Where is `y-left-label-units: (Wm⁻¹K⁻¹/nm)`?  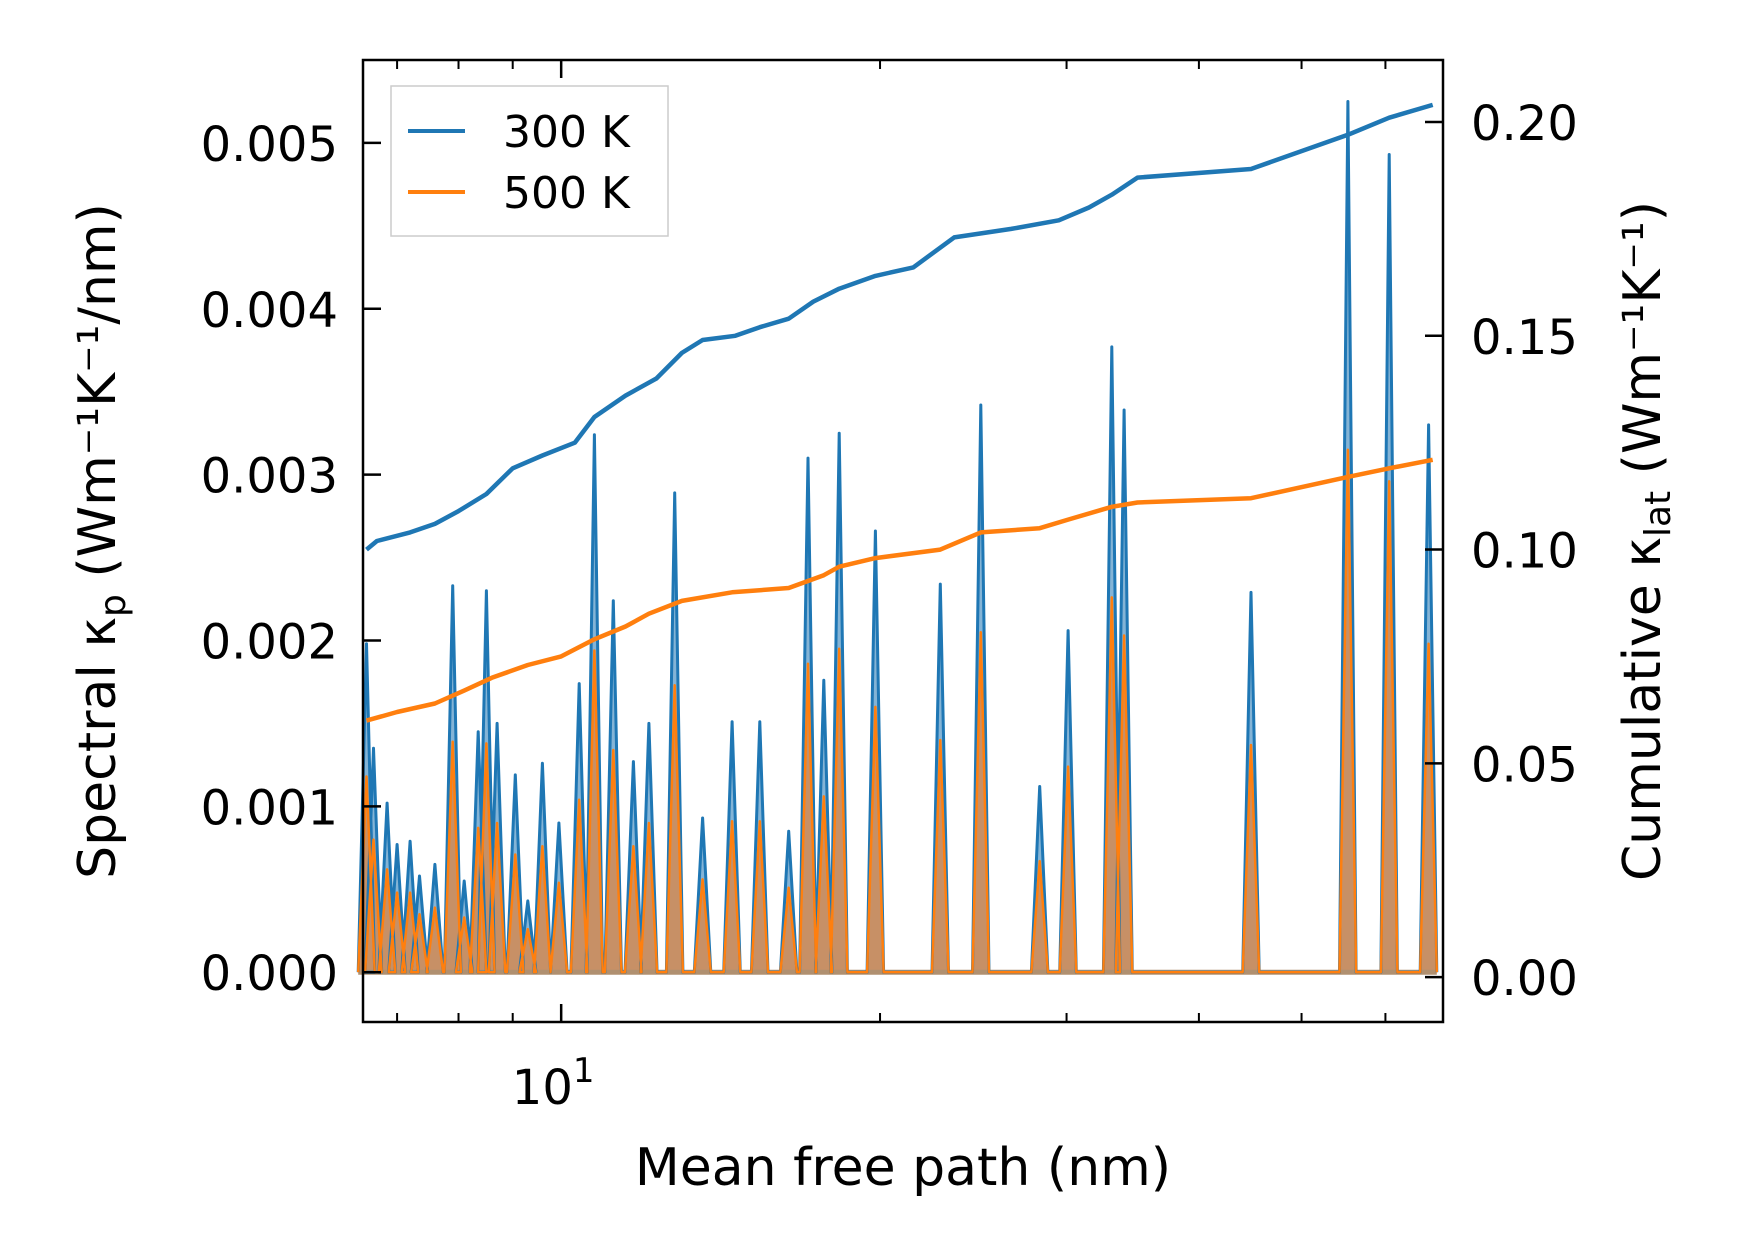
y-left-label-units: (Wm⁻¹K⁻¹/nm) is located at coordinates (98, 398).